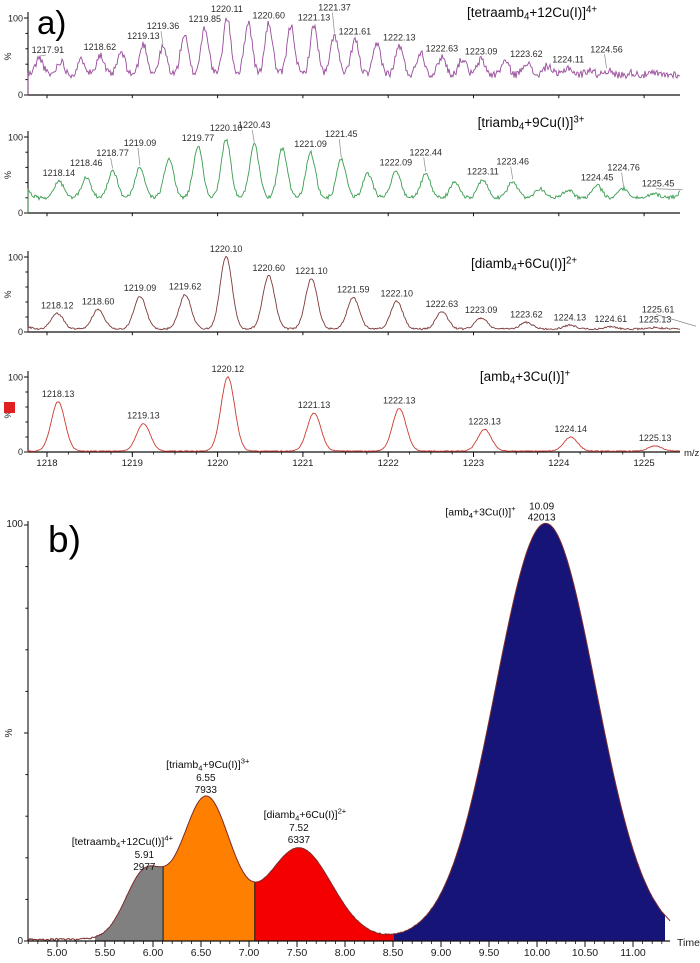 The image size is (700, 963). I want to click on peak-label: 1224.61, so click(611, 319).